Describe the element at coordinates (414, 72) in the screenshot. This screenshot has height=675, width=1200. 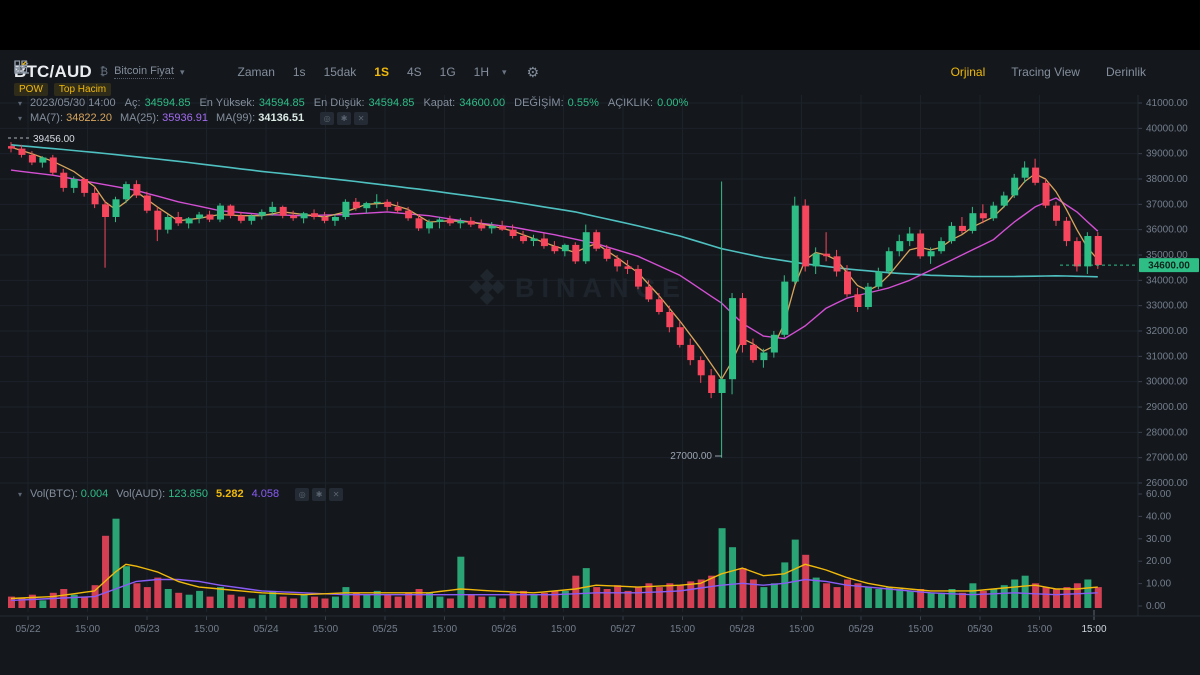
I see `interval-button-4S: 4S` at that location.